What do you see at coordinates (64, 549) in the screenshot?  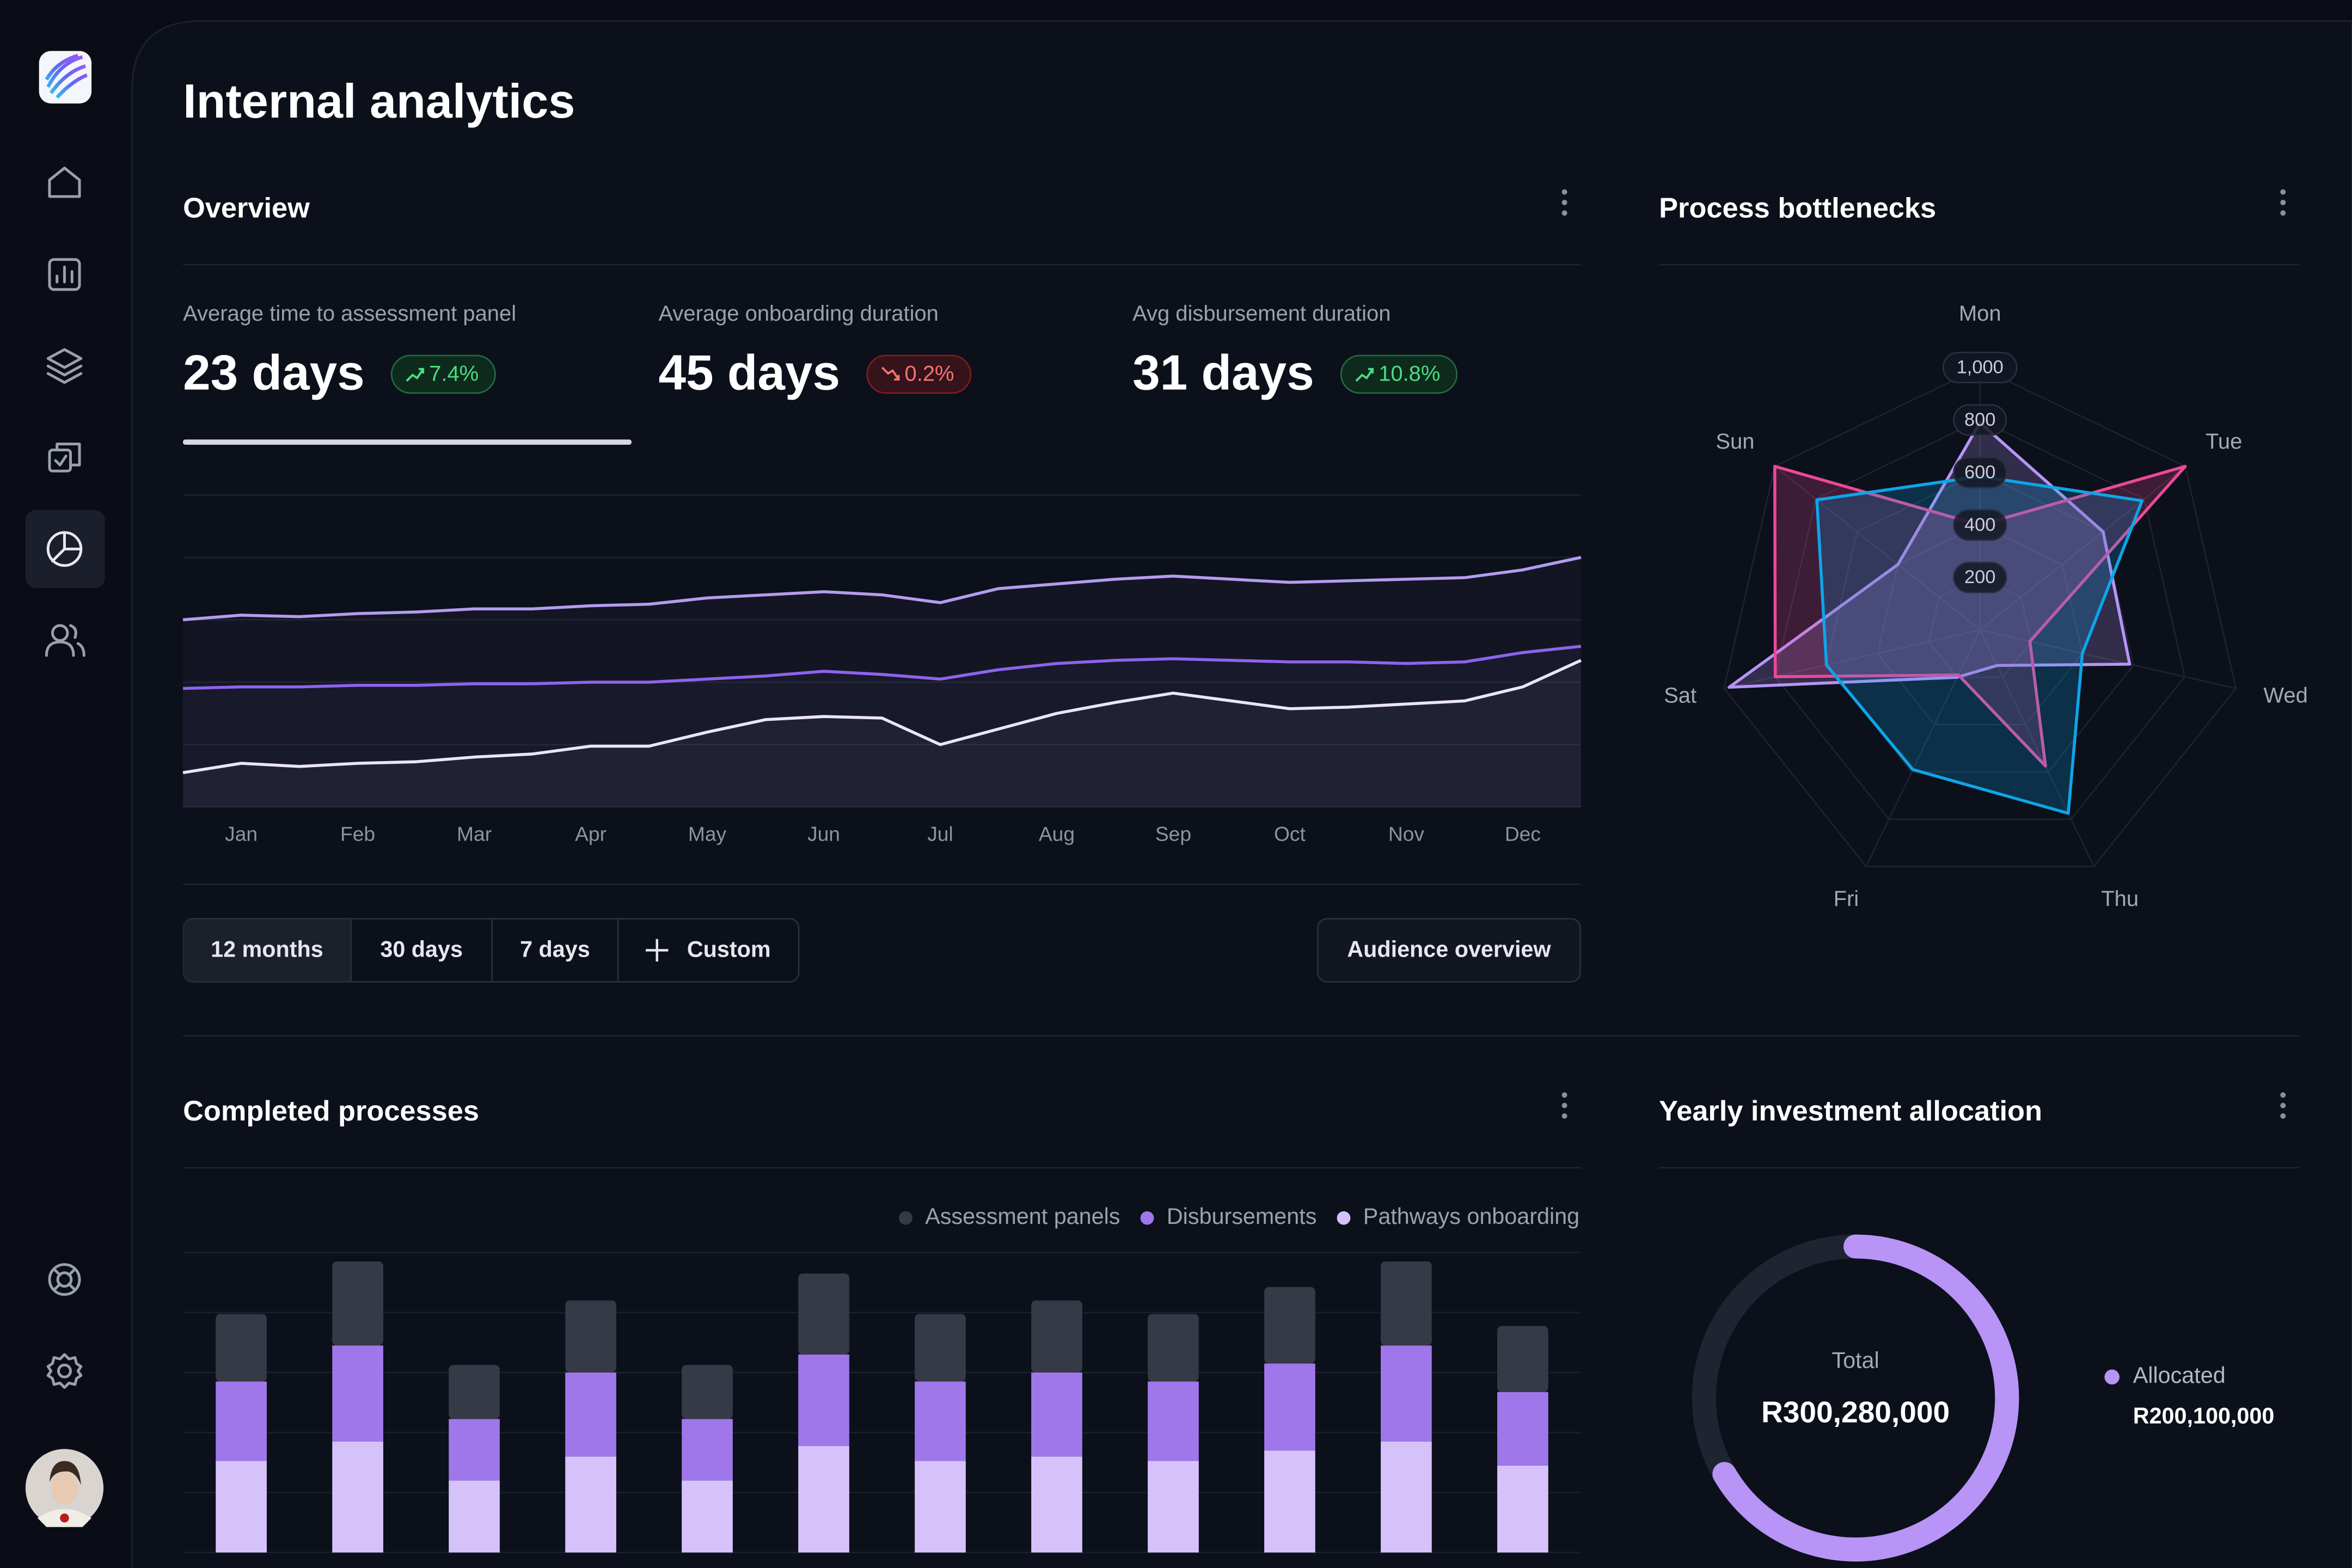 I see `nav-analytics` at bounding box center [64, 549].